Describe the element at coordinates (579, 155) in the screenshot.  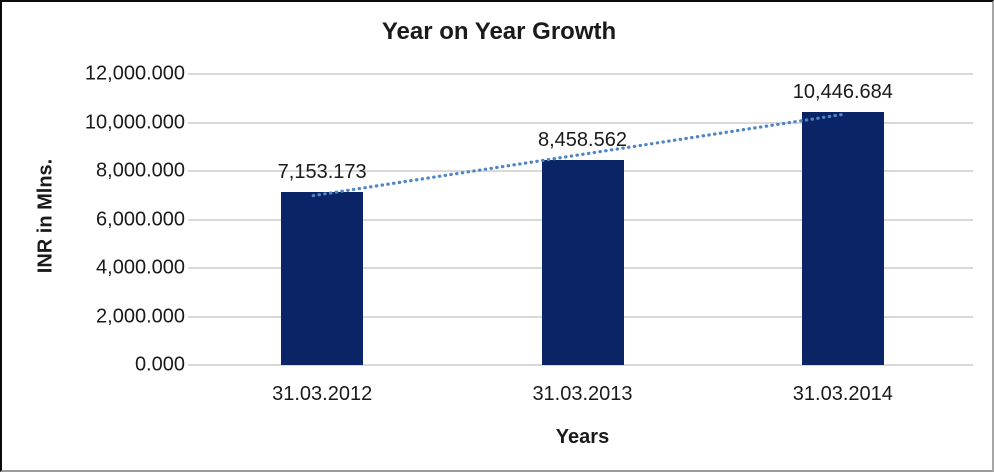
I see `trendline` at that location.